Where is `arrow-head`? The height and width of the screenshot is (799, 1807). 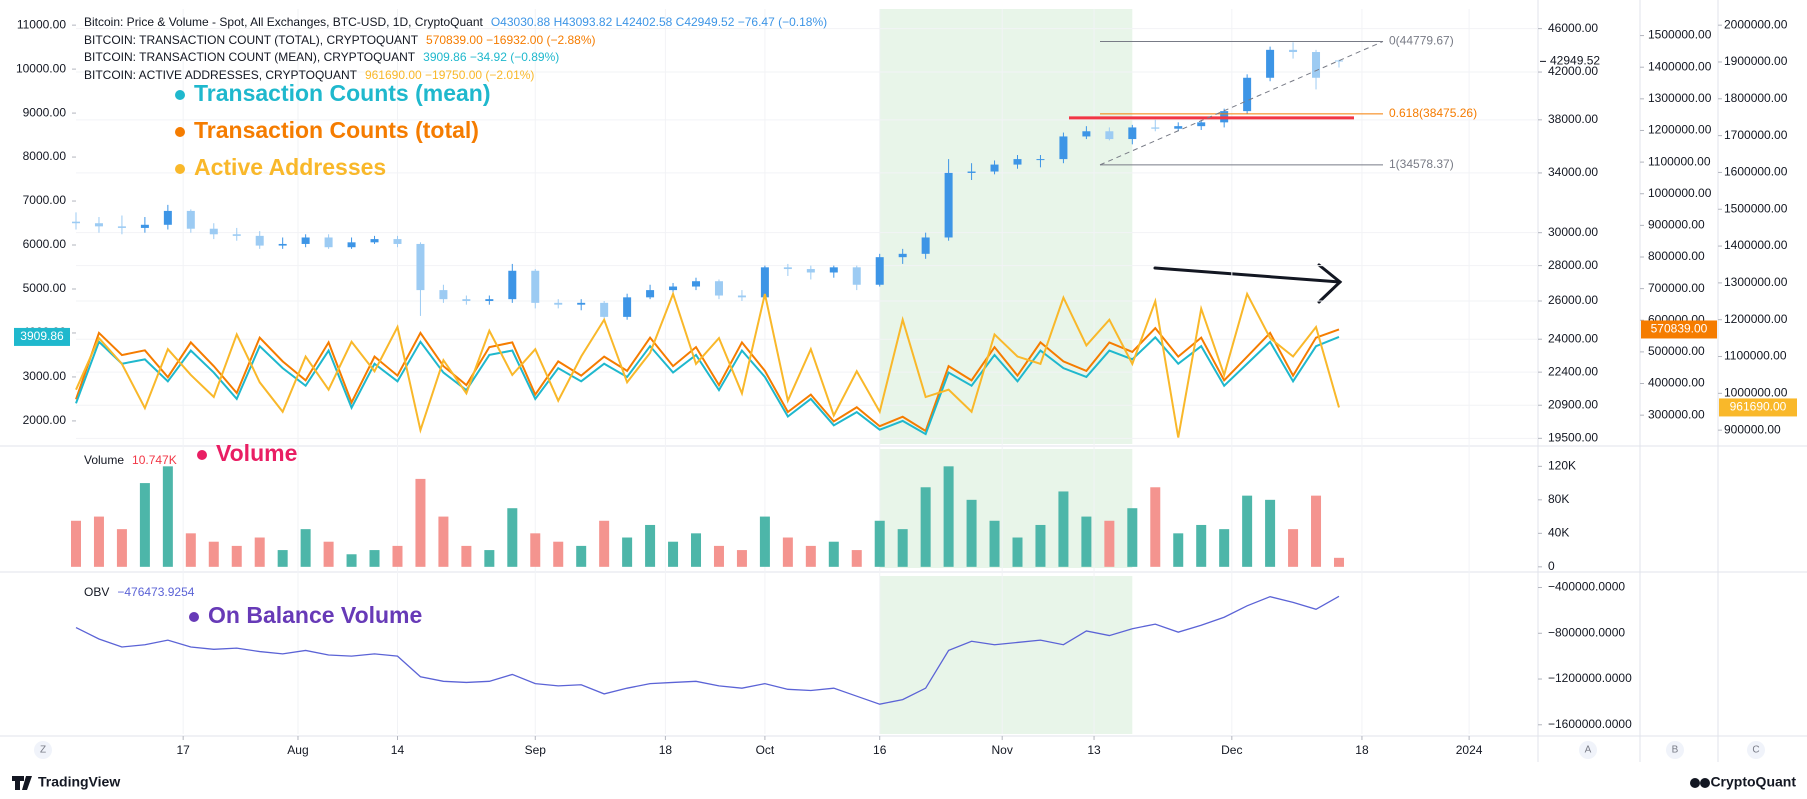 arrow-head is located at coordinates (1330, 283).